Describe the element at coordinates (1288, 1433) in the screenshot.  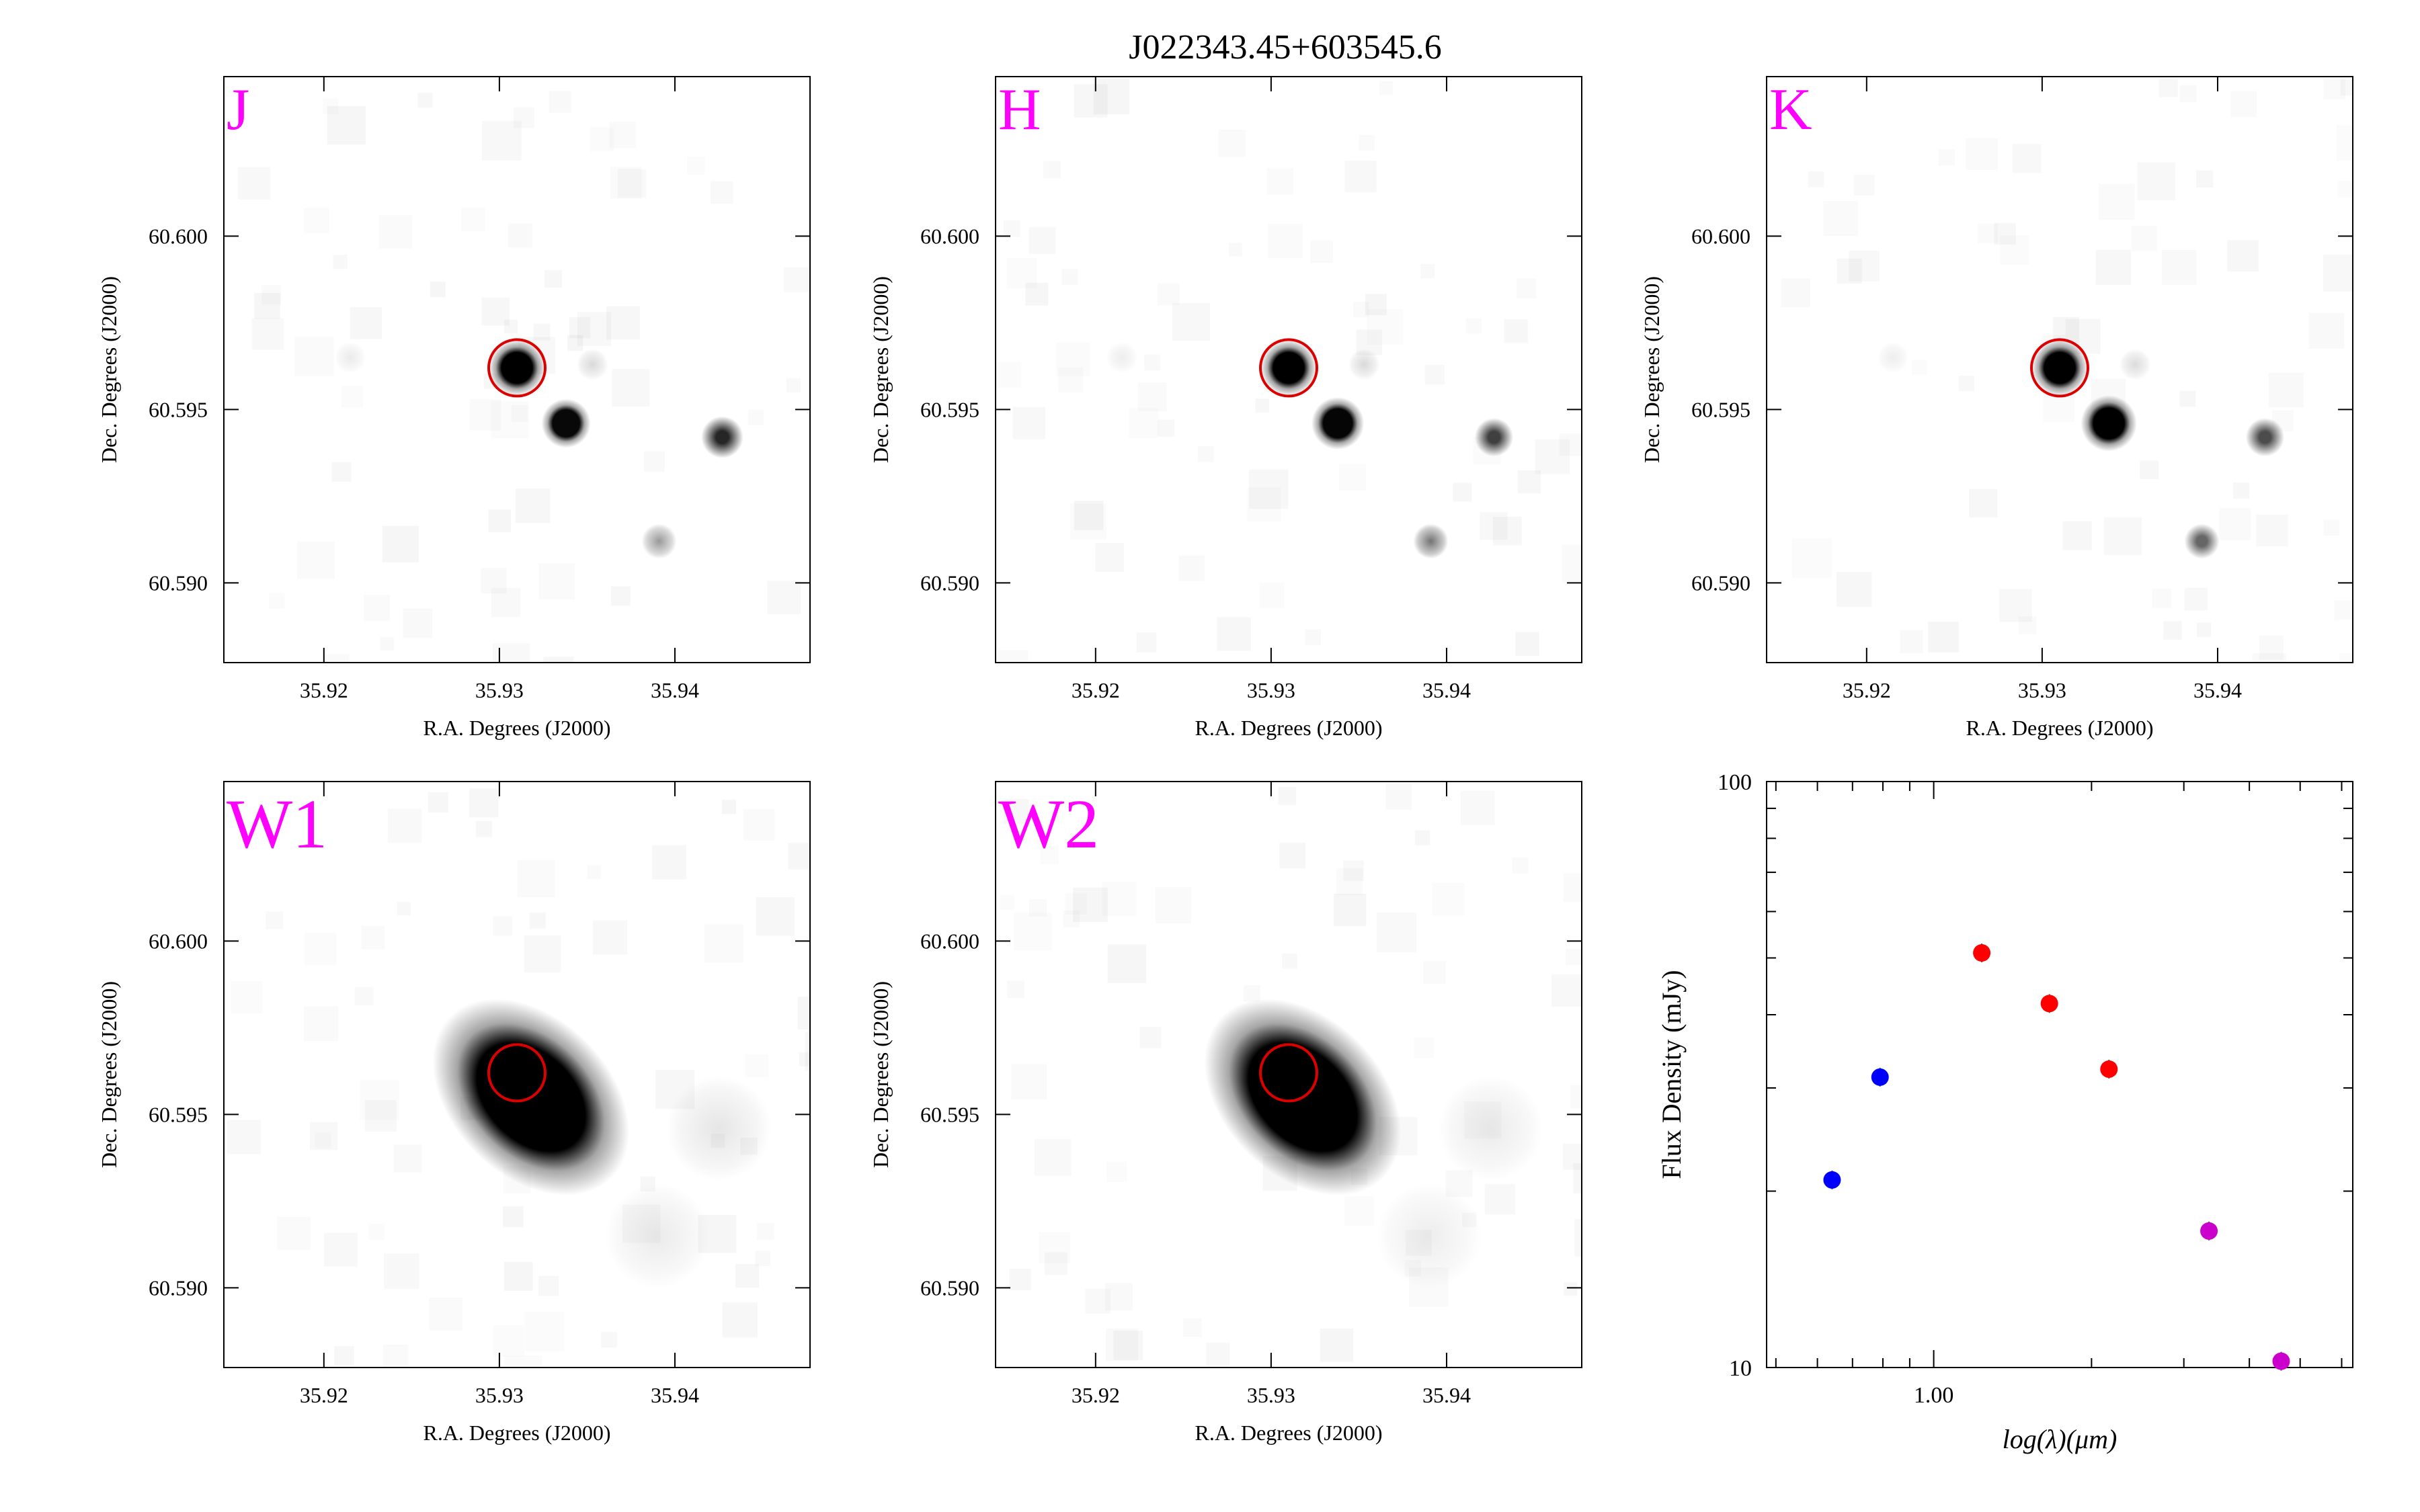
I see `x-axis-label: R.A. Degrees (J2000)` at that location.